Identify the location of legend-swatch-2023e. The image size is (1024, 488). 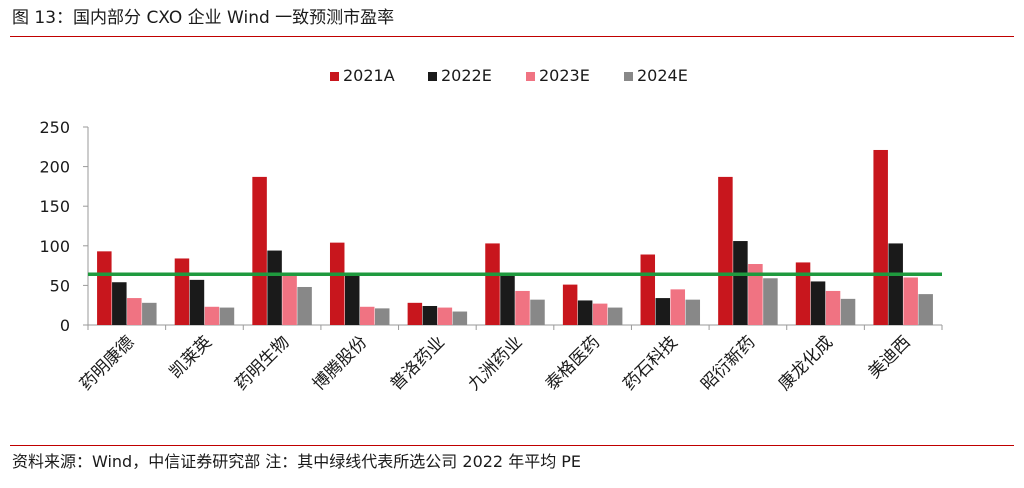
(530, 76).